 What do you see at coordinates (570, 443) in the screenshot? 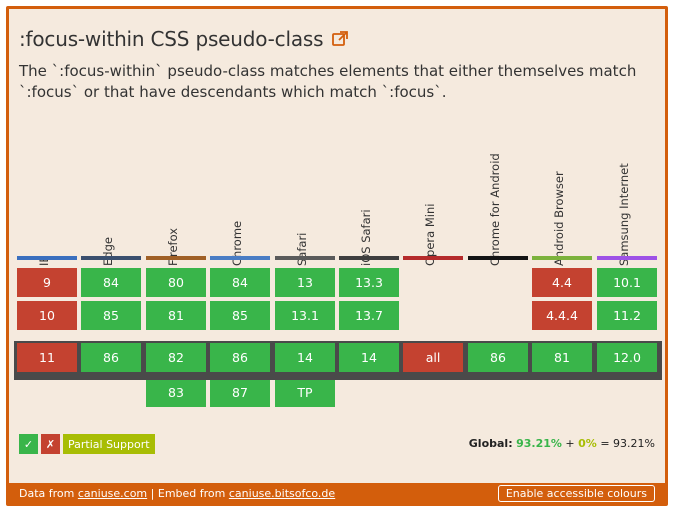
I see `global-plus: +` at bounding box center [570, 443].